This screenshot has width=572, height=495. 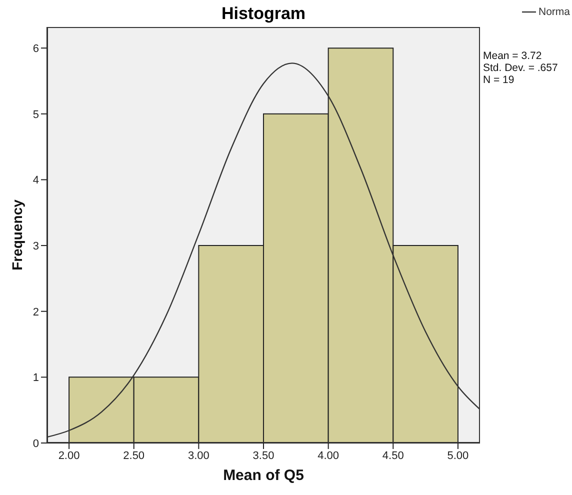 I want to click on x-tick-label: 4.50, so click(x=393, y=456).